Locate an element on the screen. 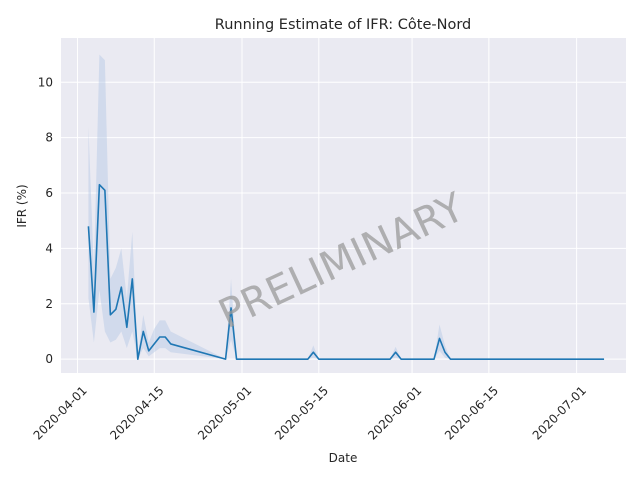 The height and width of the screenshot is (480, 640). y-tick-label: 4 is located at coordinates (49, 248).